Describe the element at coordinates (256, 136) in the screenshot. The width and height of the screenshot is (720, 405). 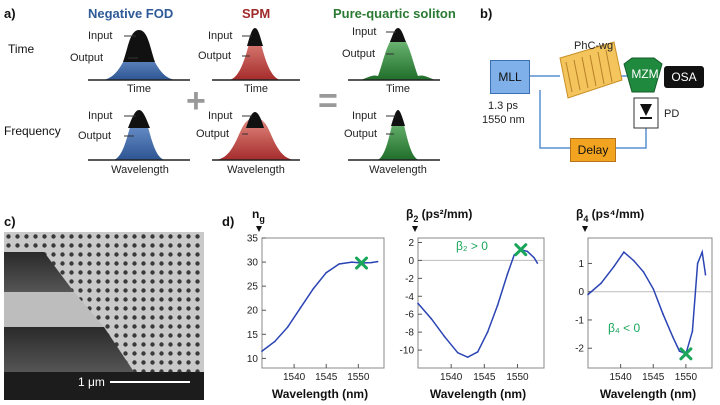
I see `pulse-spm-freq` at that location.